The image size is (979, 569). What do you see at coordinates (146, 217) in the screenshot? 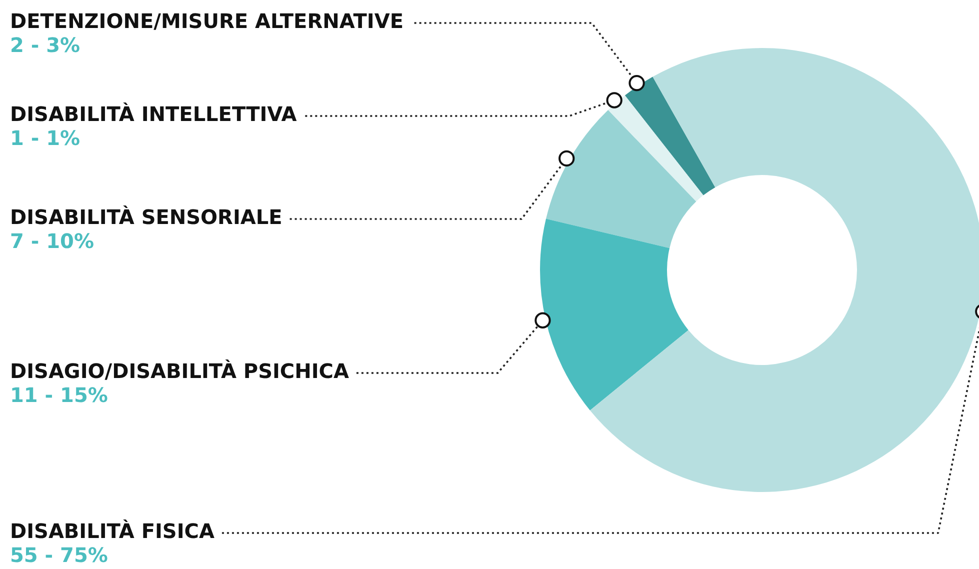
I see `slice-label: DISABILITÀ SENSORIALE` at bounding box center [146, 217].